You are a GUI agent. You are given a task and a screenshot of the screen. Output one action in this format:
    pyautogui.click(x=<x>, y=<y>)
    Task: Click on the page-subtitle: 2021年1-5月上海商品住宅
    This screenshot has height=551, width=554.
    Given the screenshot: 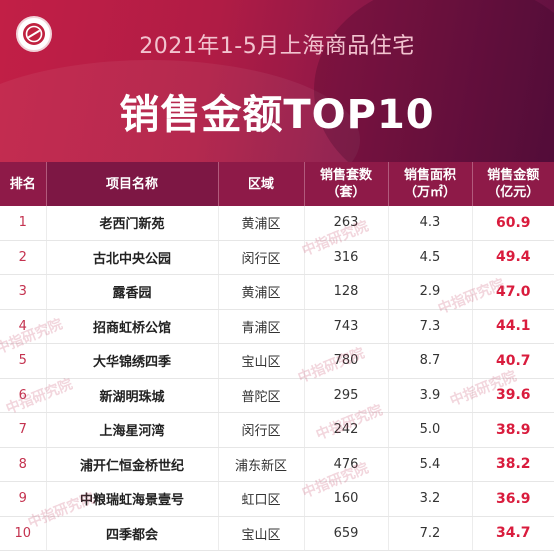 What is the action you would take?
    pyautogui.click(x=277, y=46)
    